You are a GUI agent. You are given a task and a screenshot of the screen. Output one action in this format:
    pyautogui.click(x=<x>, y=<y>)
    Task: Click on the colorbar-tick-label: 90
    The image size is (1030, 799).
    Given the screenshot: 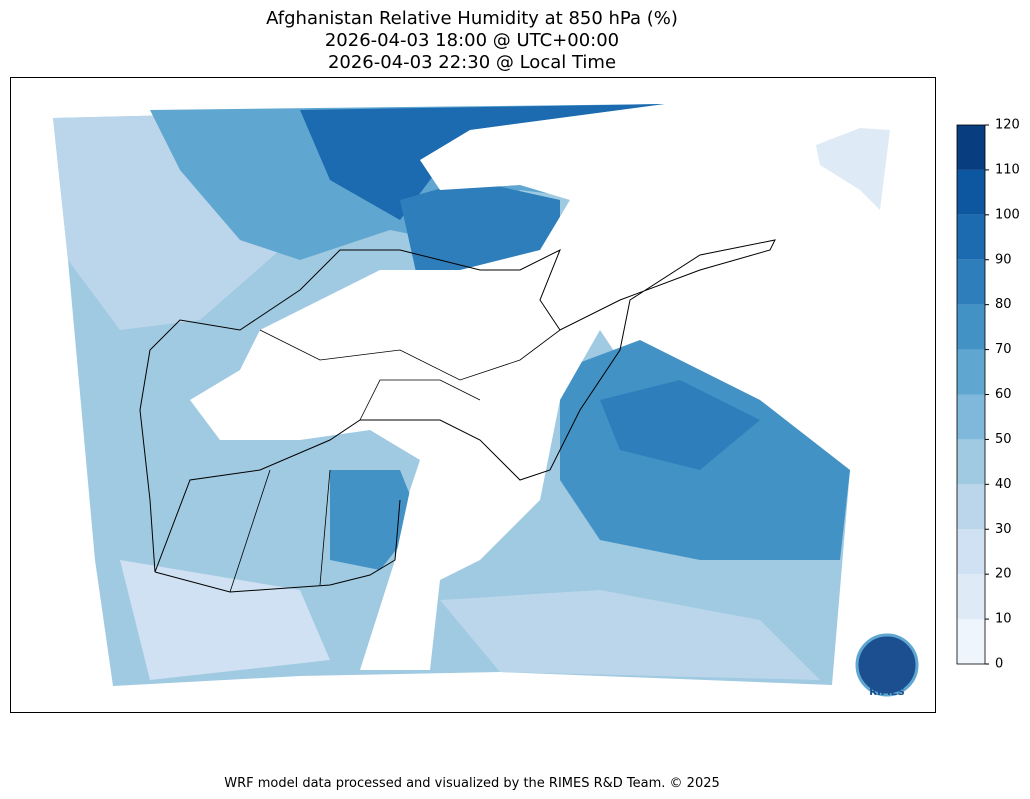 What is the action you would take?
    pyautogui.click(x=1003, y=259)
    